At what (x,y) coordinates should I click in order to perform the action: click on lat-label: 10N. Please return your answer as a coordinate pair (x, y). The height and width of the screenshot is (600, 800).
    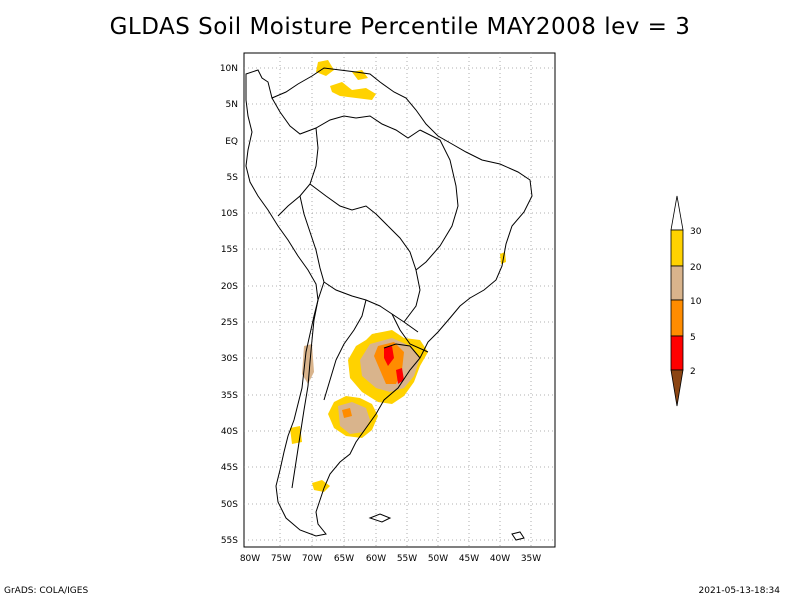
    Looking at the image, I should click on (229, 69).